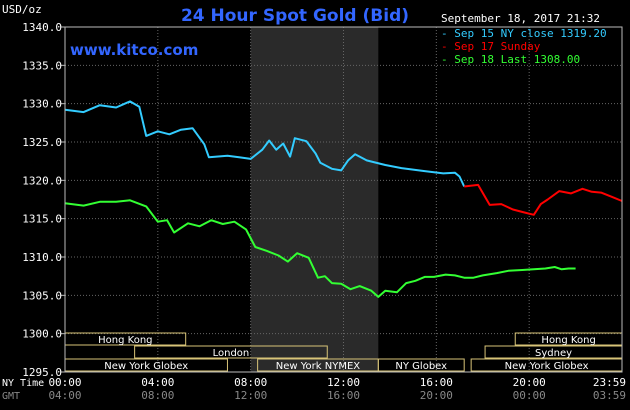 This screenshot has height=410, width=630. What do you see at coordinates (22, 9) in the screenshot?
I see `y-axis-label: USD/oz` at bounding box center [22, 9].